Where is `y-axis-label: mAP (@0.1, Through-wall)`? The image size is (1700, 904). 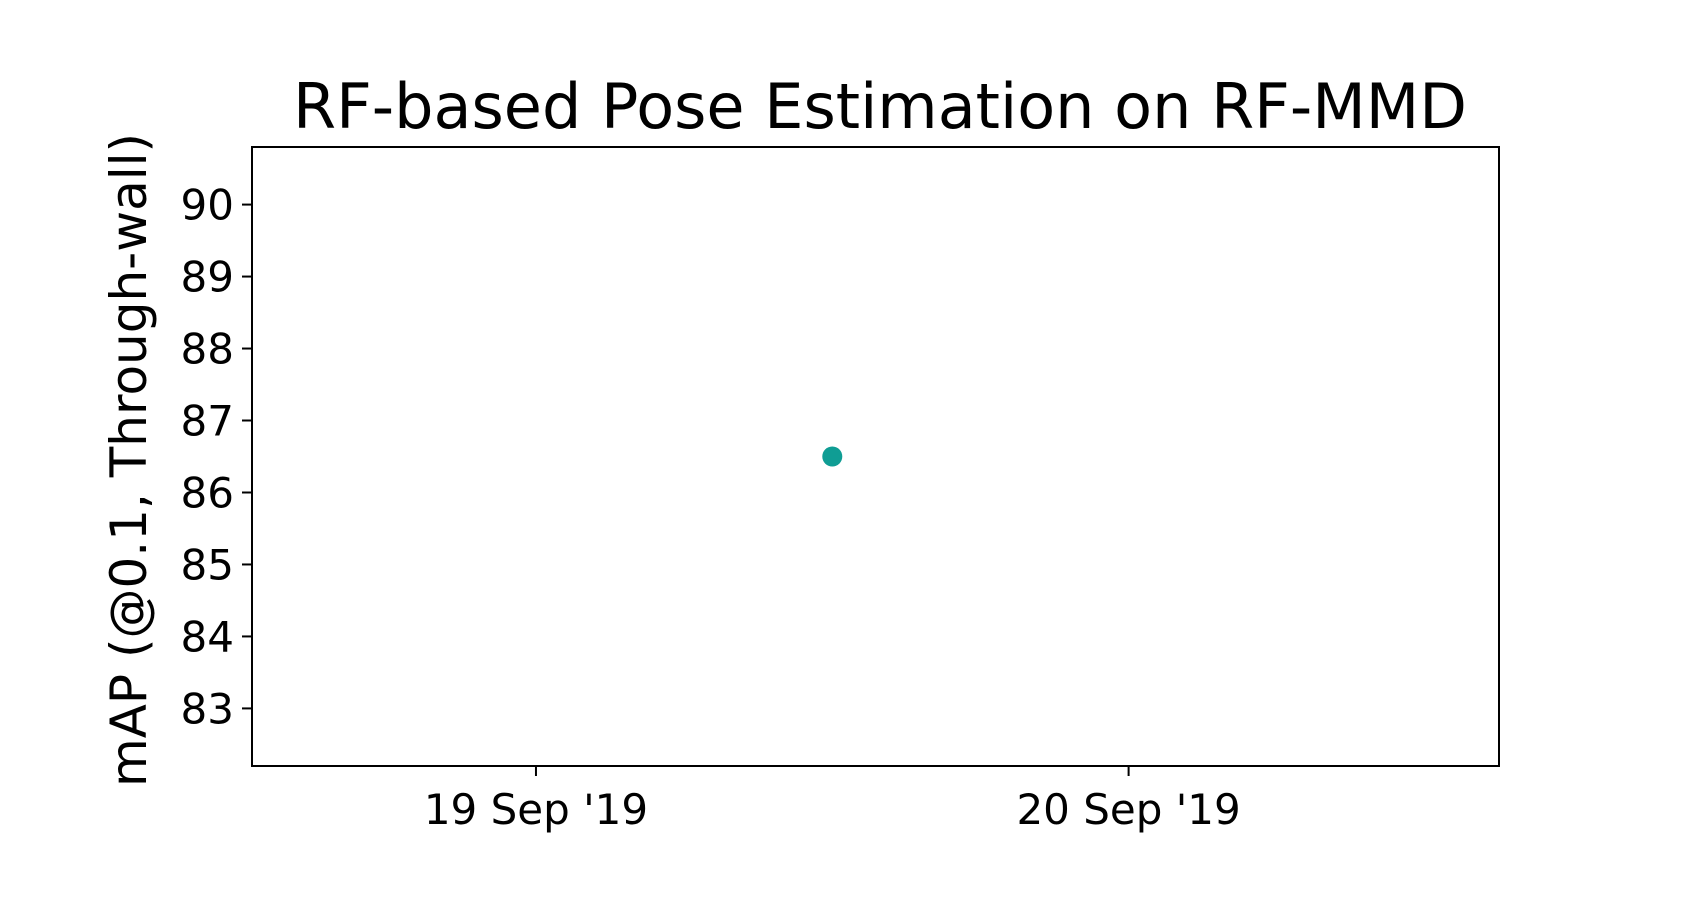 y-axis-label: mAP (@0.1, Through-wall) is located at coordinates (129, 460).